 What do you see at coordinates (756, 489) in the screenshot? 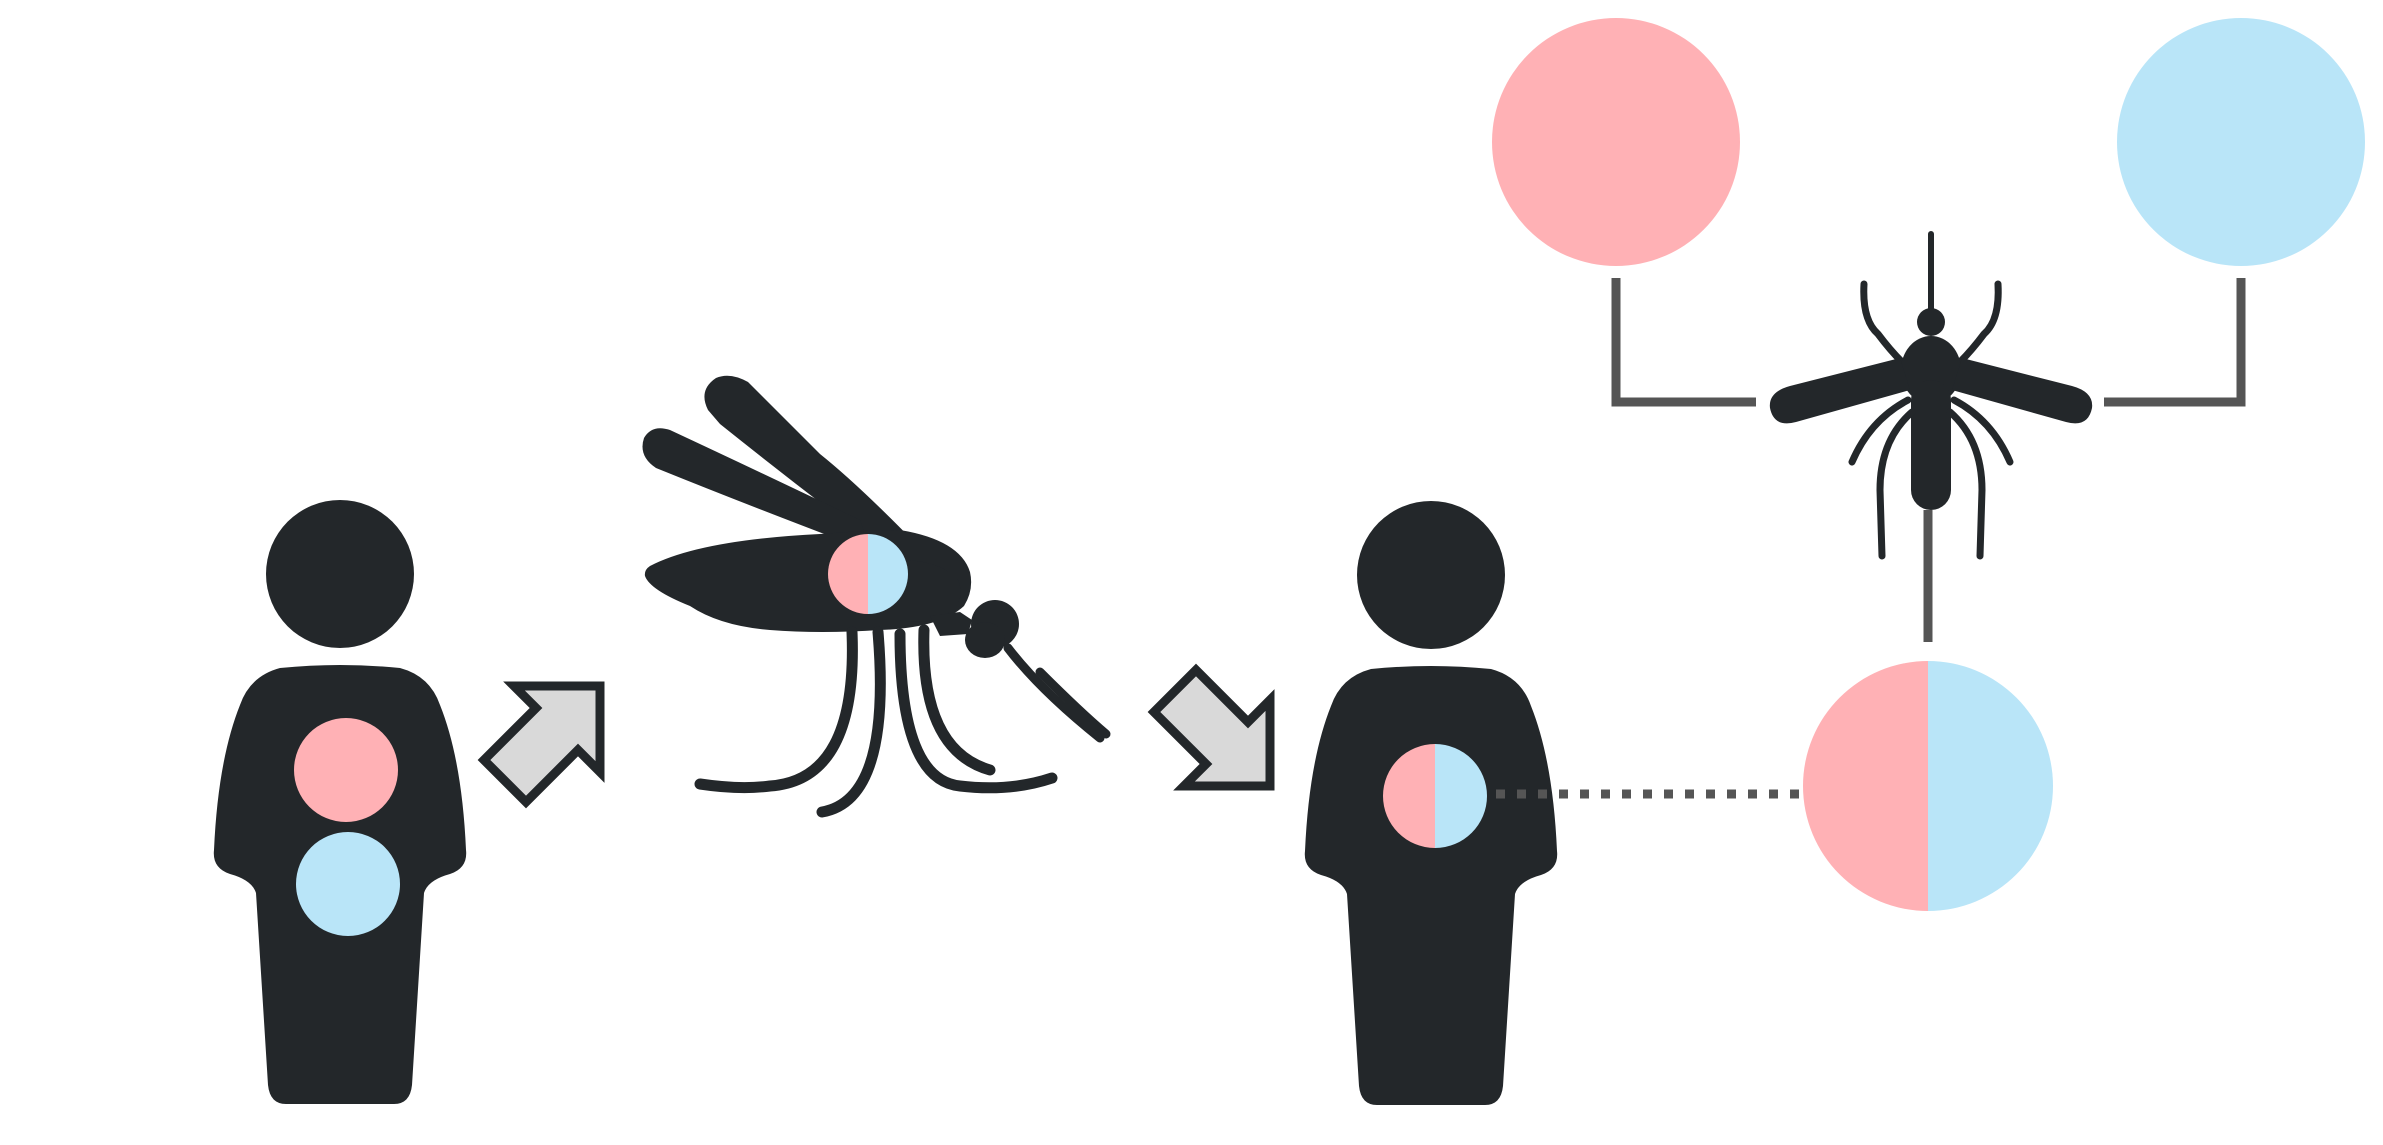
I see `mosquito-wing-lower` at bounding box center [756, 489].